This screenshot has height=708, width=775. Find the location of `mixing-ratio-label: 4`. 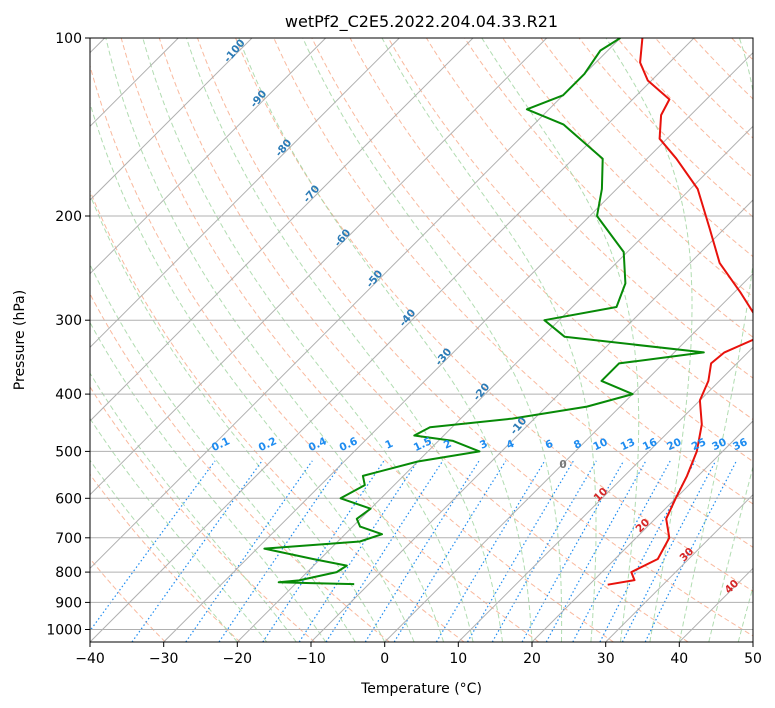

mixing-ratio-label: 4 is located at coordinates (511, 445).